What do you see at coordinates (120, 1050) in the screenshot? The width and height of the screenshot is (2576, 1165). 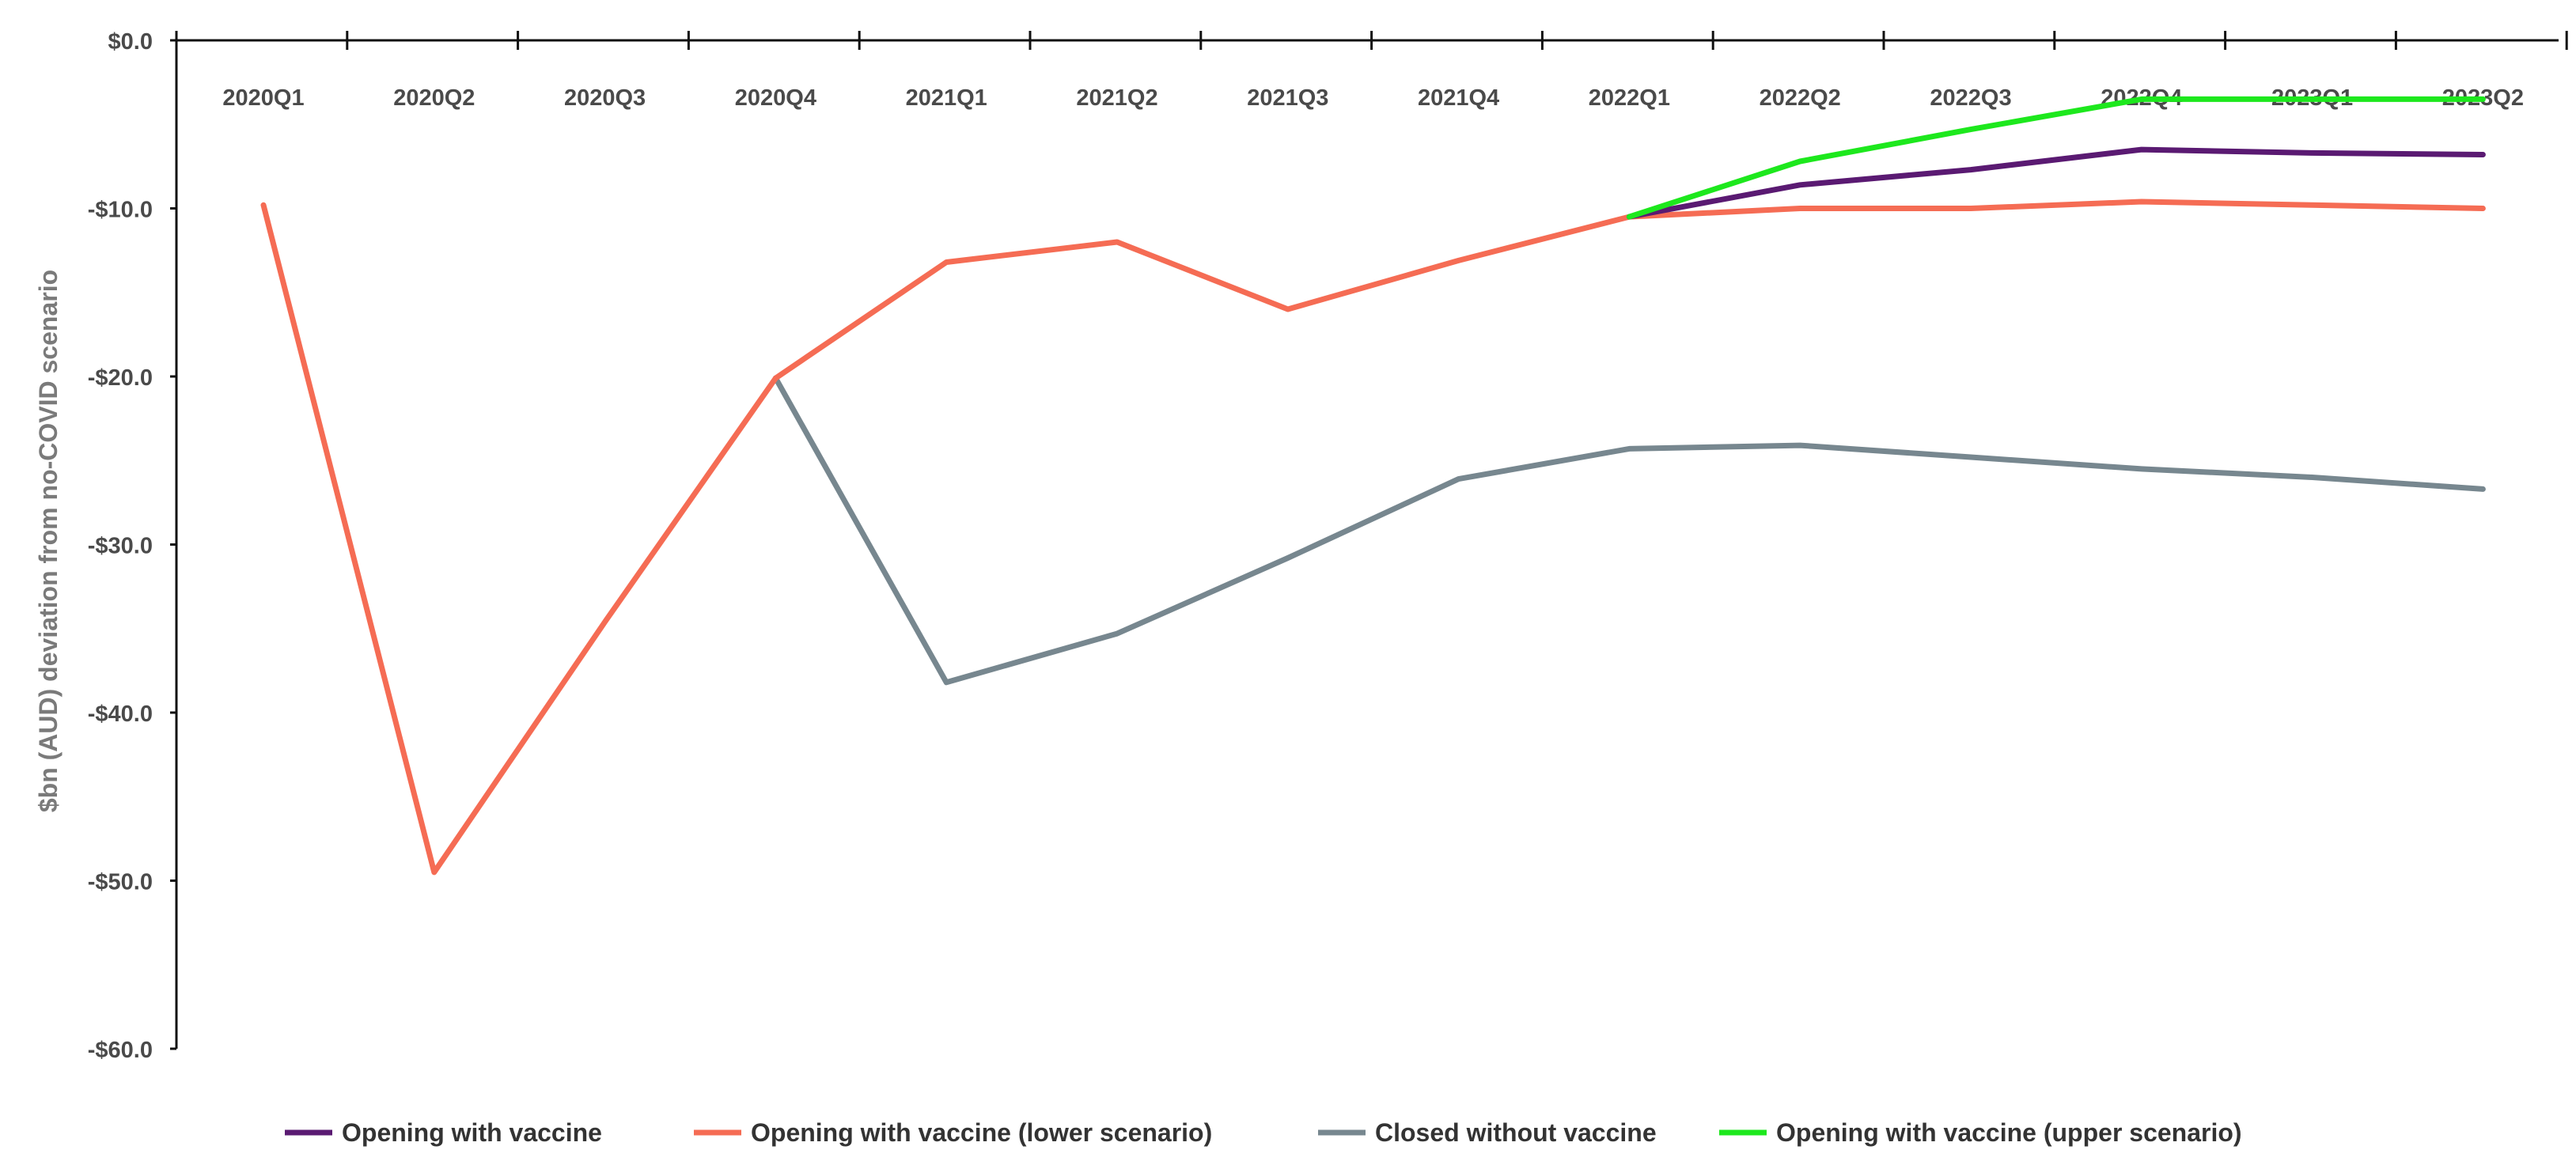 I see `y-tick-label: -$60.0` at bounding box center [120, 1050].